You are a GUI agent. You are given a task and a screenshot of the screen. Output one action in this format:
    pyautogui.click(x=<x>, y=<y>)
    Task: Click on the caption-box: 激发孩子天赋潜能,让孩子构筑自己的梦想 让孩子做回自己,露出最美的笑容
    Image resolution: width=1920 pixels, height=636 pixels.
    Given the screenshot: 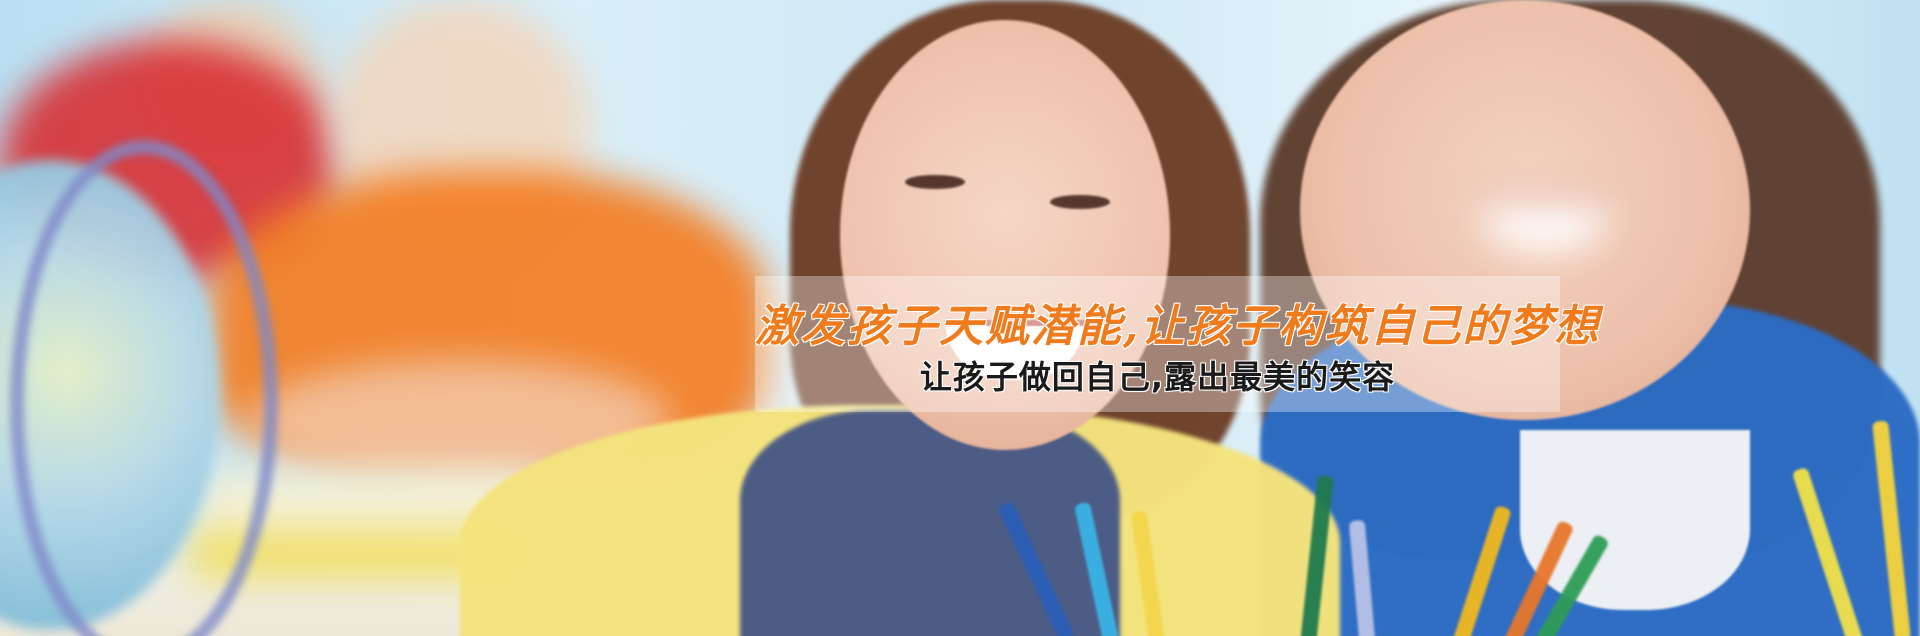 What is the action you would take?
    pyautogui.click(x=1178, y=344)
    